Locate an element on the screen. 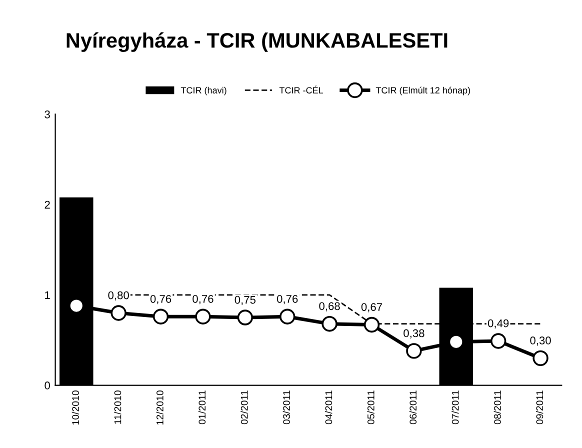 This screenshot has width=582, height=448. x-tick-label: 09/2011 is located at coordinates (540, 407).